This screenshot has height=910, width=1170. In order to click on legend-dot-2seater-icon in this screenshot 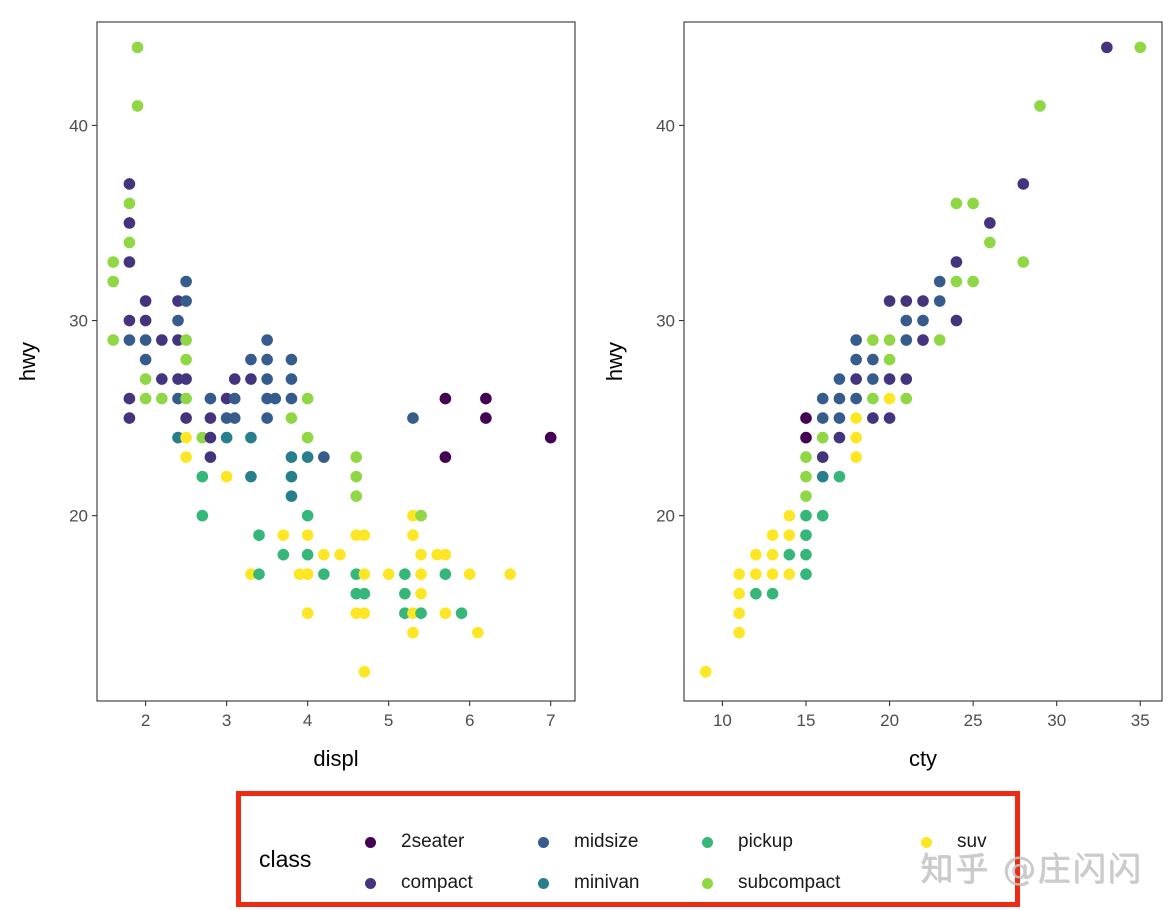, I will do `click(370, 842)`.